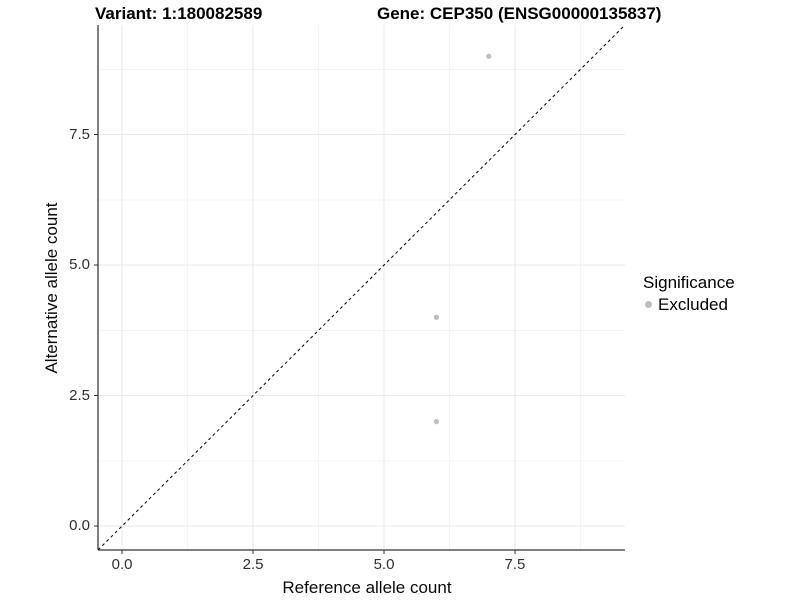 Image resolution: width=800 pixels, height=600 pixels. Describe the element at coordinates (79, 265) in the screenshot. I see `y-tick-label: 5.0` at that location.